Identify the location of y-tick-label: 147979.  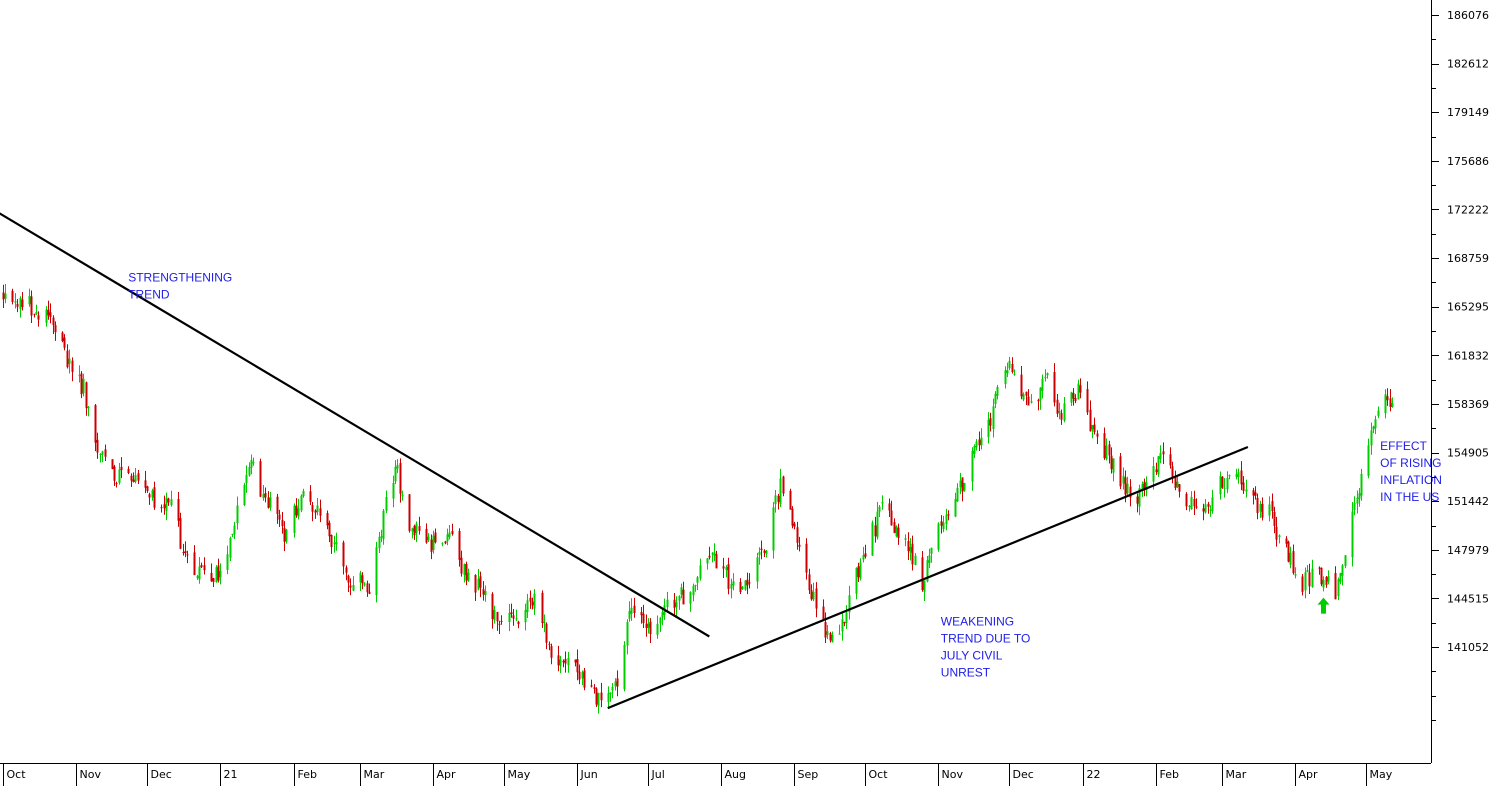
(1468, 550).